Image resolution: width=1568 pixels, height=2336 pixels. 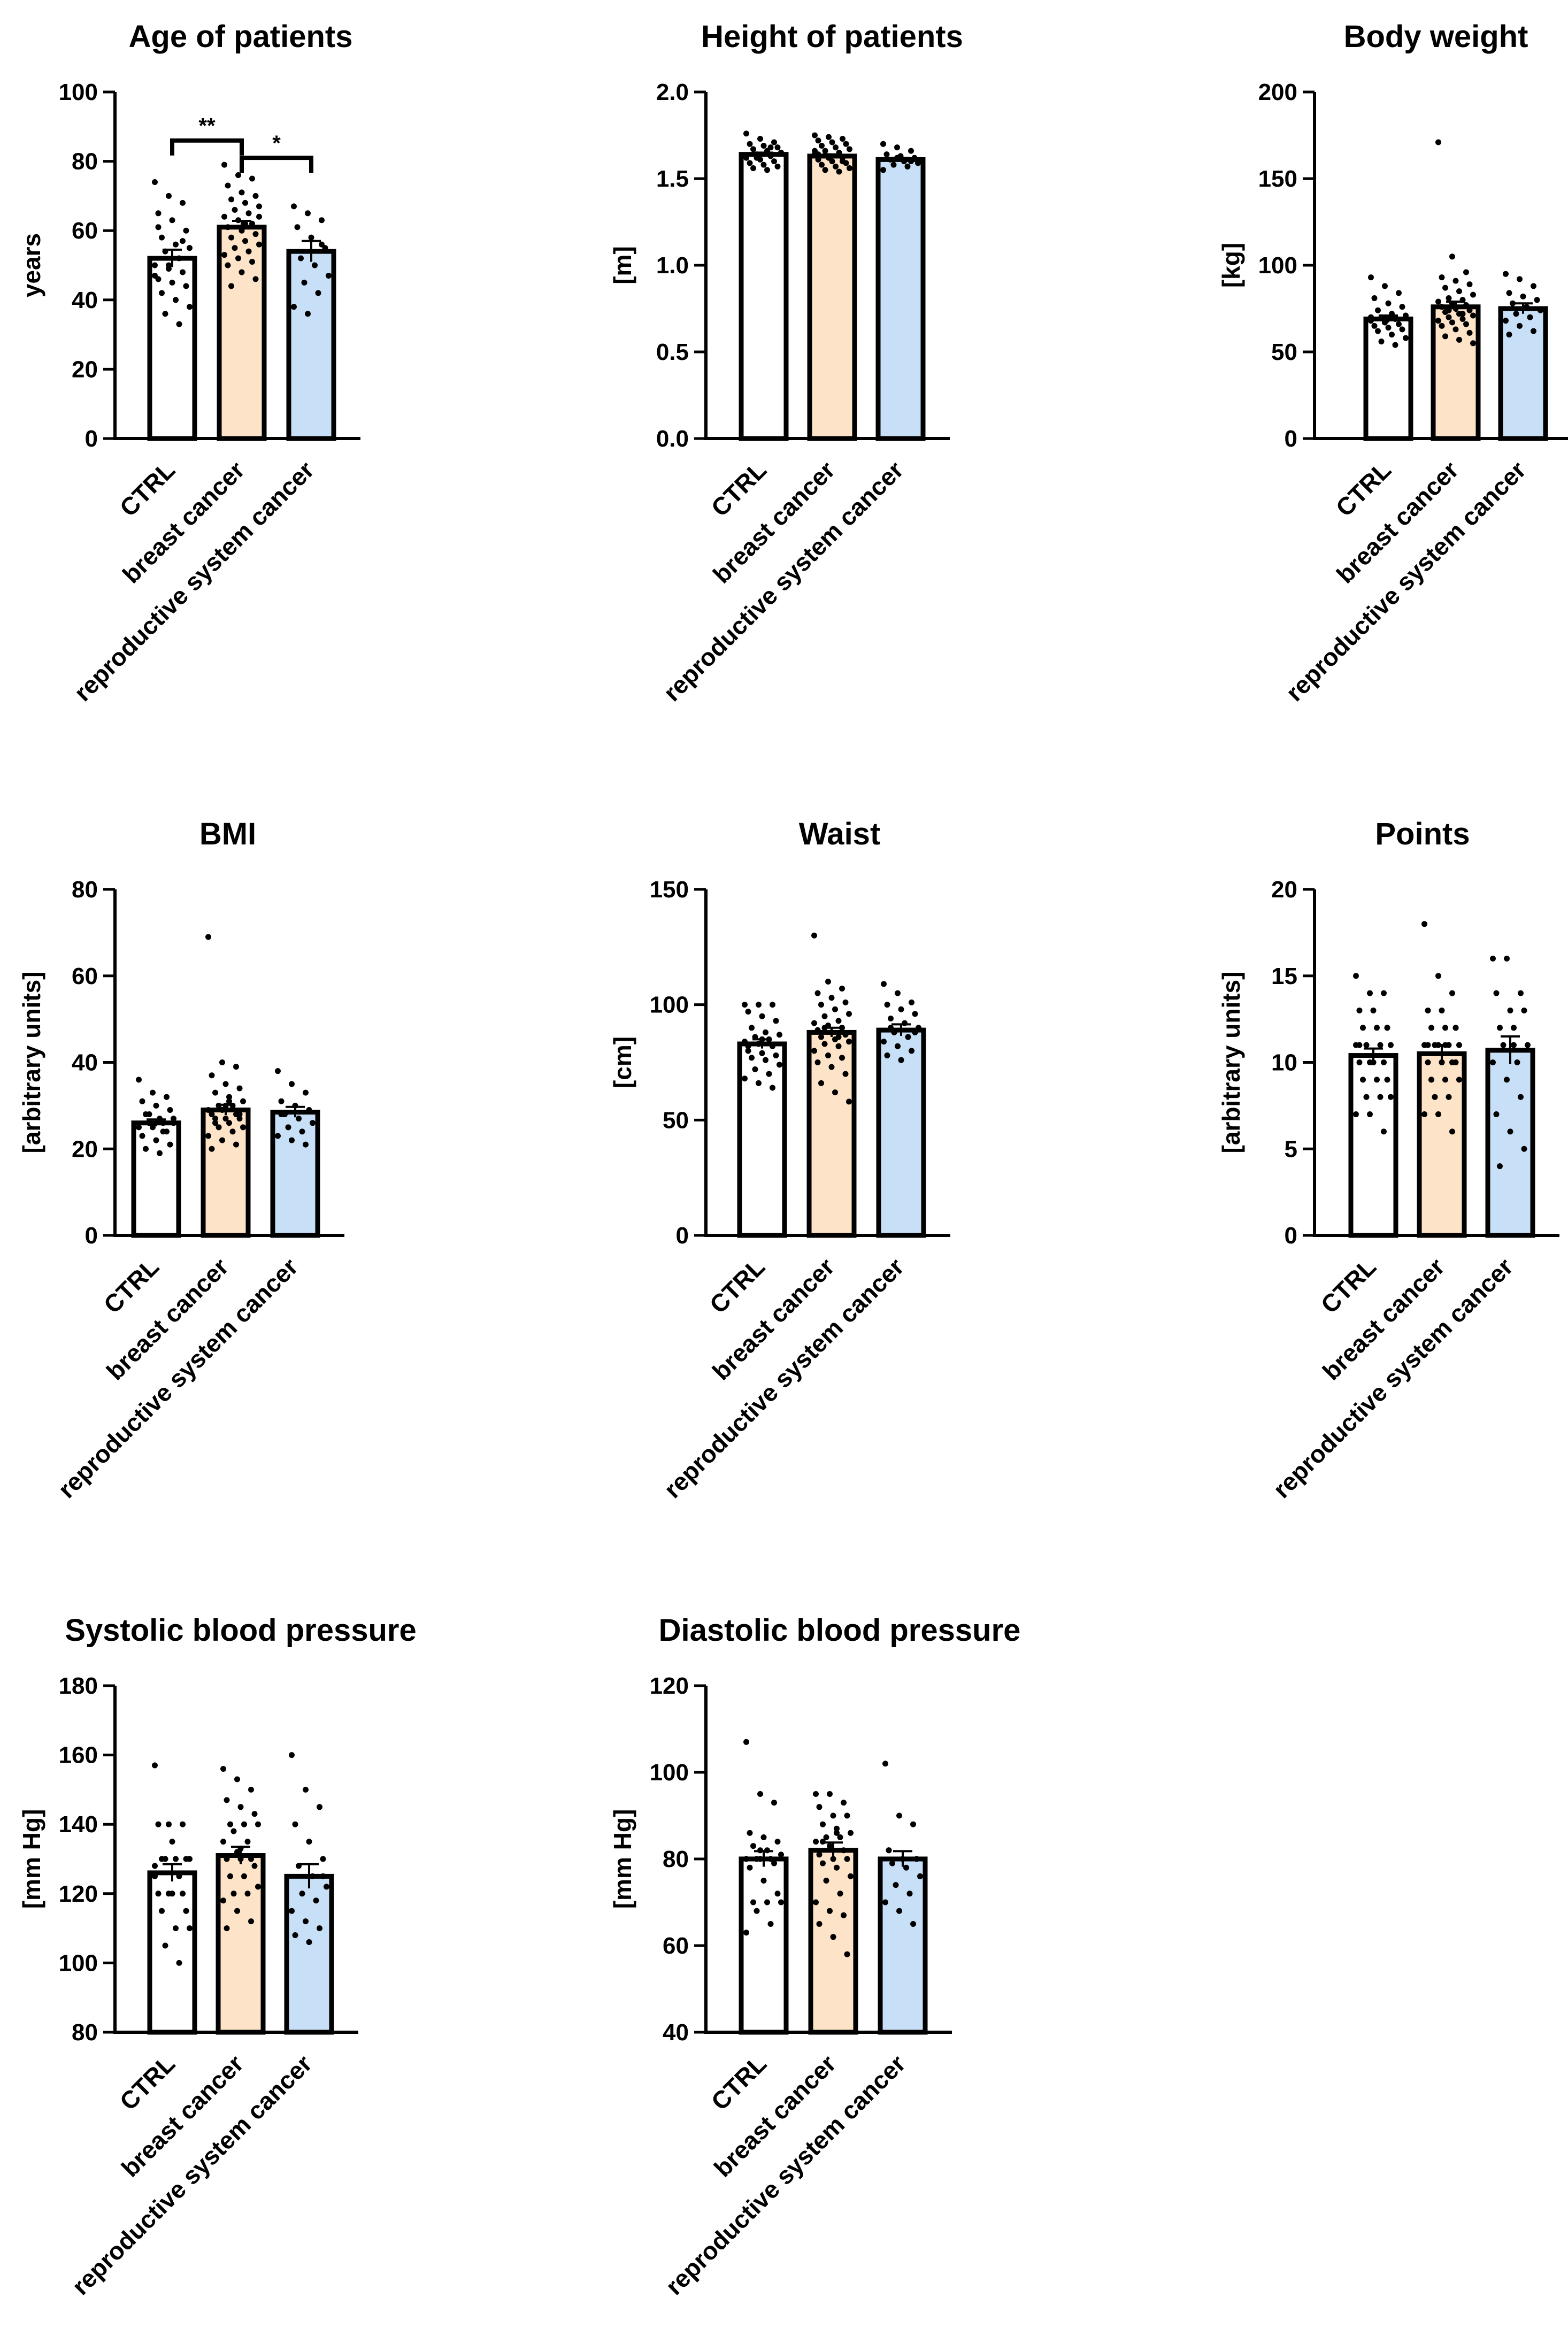 What do you see at coordinates (670, 1686) in the screenshot?
I see `y-tick-label: 120` at bounding box center [670, 1686].